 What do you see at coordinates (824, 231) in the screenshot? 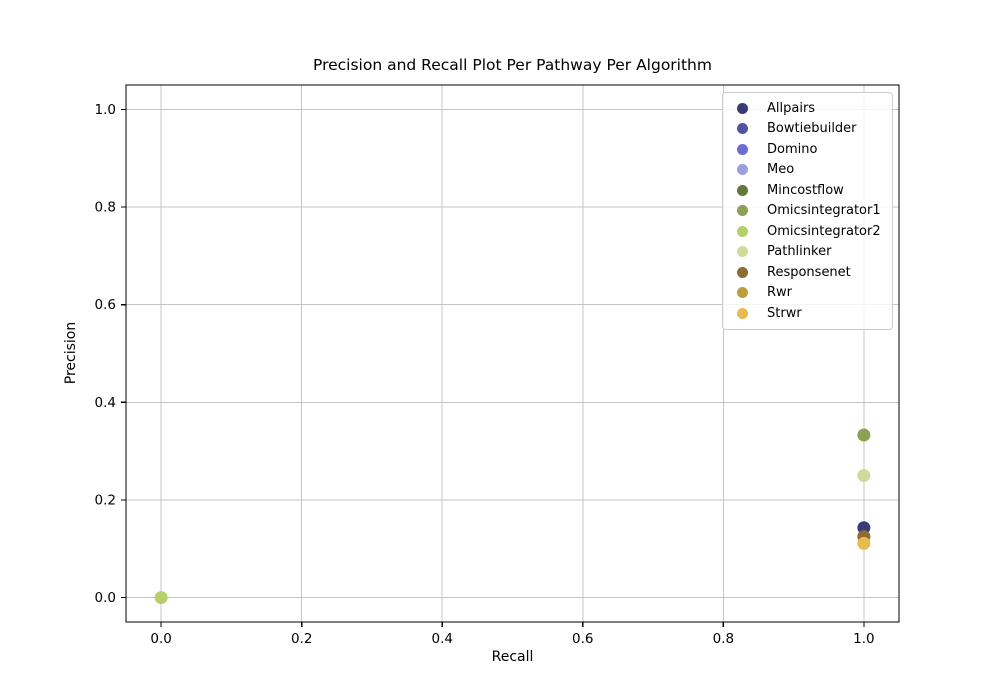
I see `legend-label: Omicsintegrator2` at bounding box center [824, 231].